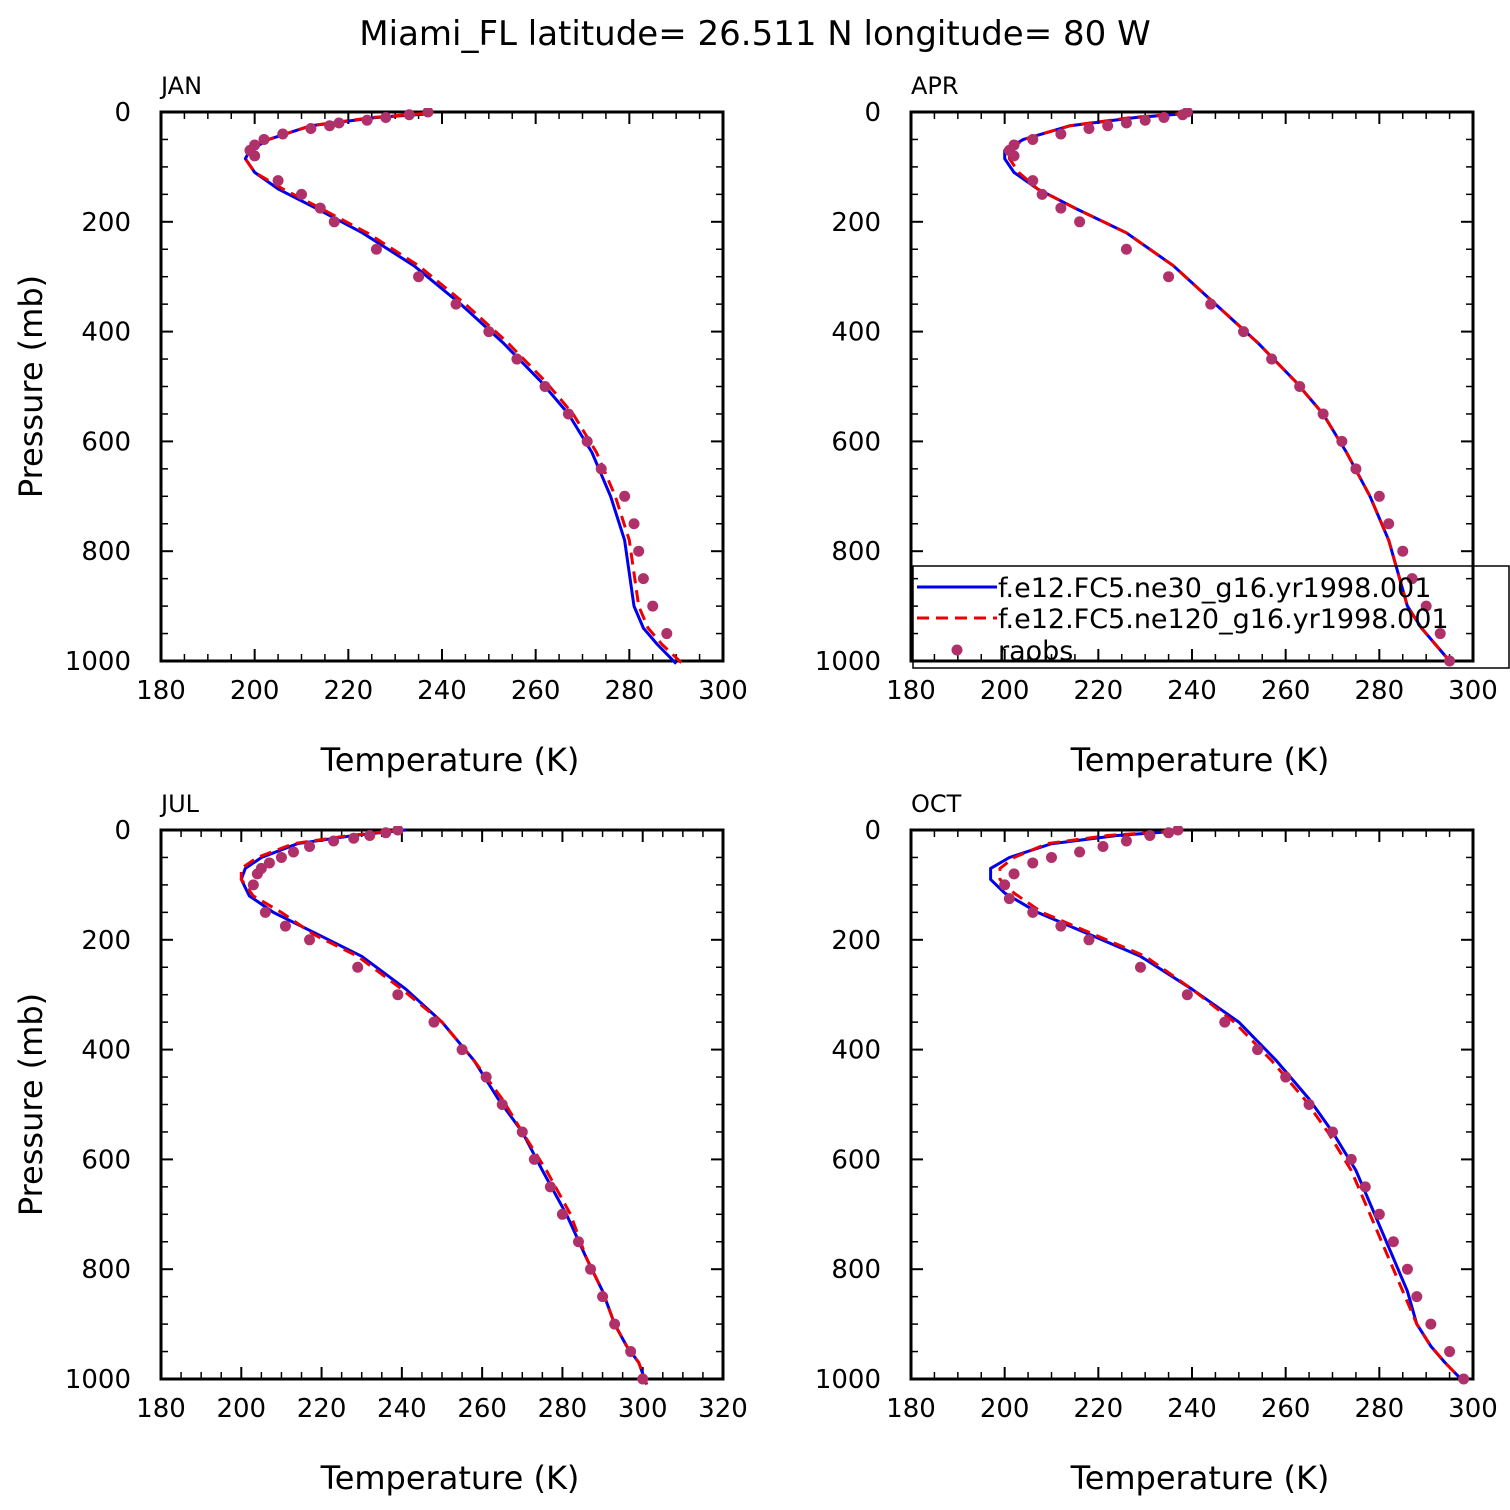  What do you see at coordinates (180, 86) in the screenshot?
I see `panel-label: JAN` at bounding box center [180, 86].